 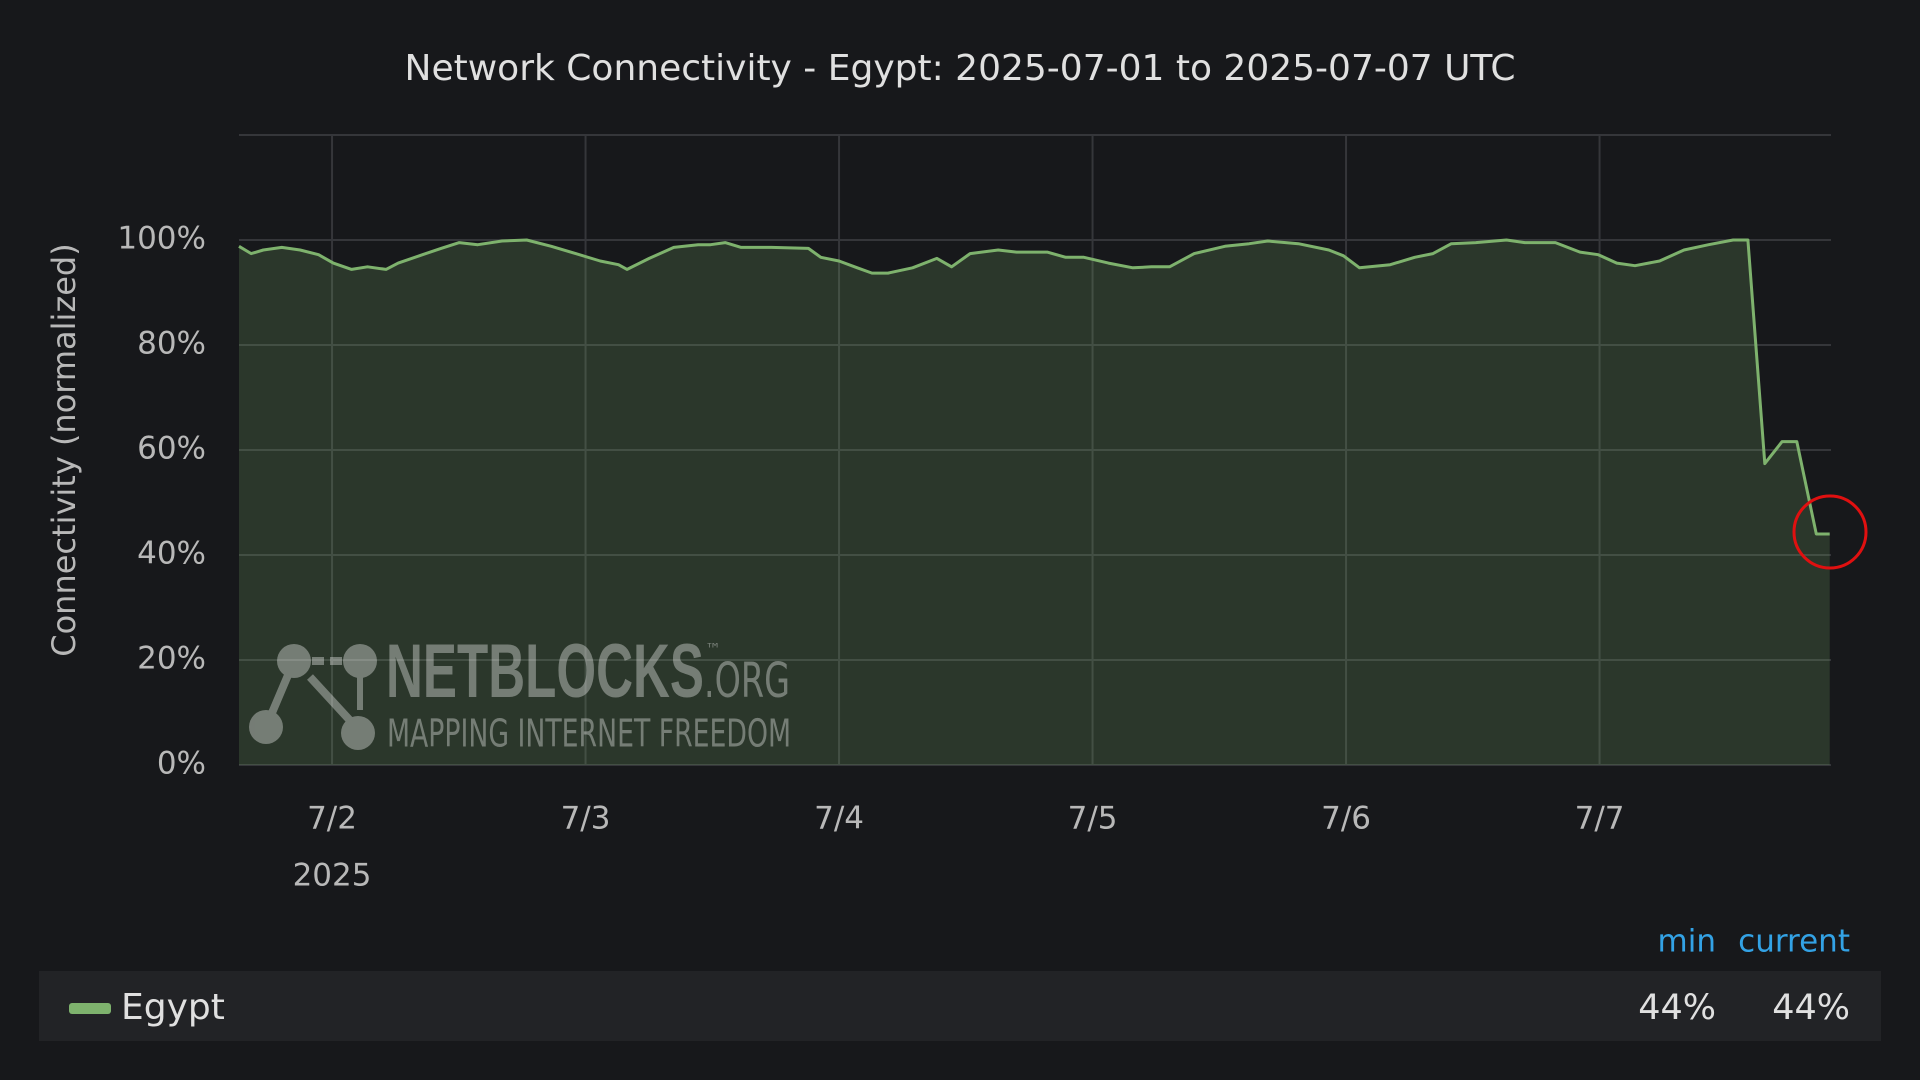 What do you see at coordinates (171, 344) in the screenshot?
I see `y-tick-label: 80%` at bounding box center [171, 344].